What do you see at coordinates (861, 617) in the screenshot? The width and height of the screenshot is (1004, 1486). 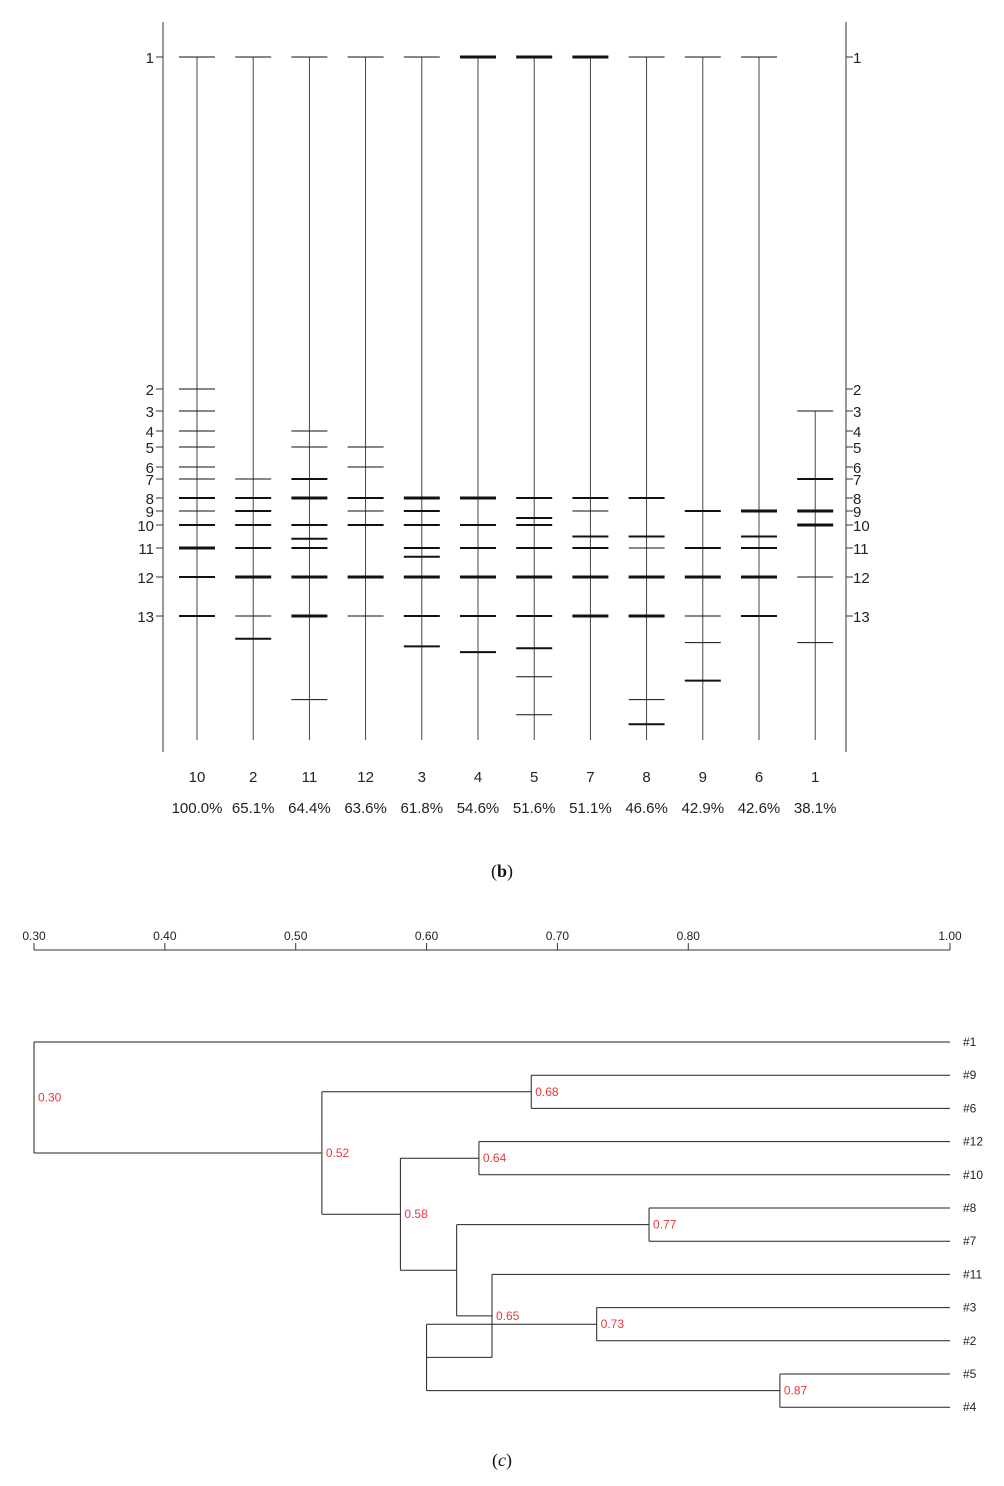 I see `right-scale-label: 13` at bounding box center [861, 617].